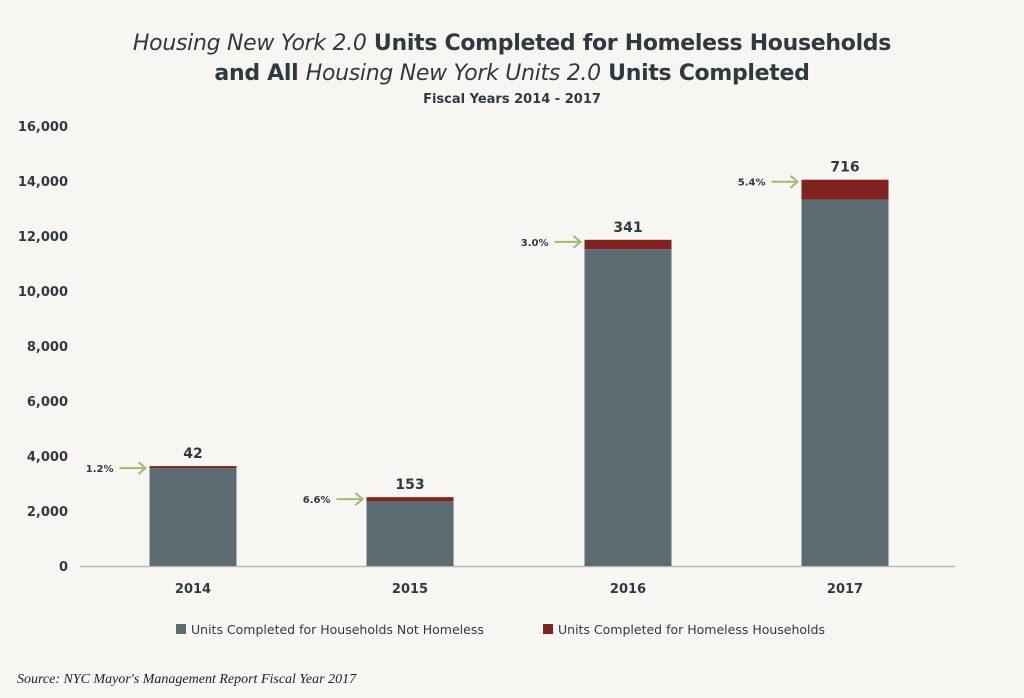 The height and width of the screenshot is (698, 1024). Describe the element at coordinates (63, 567) in the screenshot. I see `y-tick-label: 0` at that location.